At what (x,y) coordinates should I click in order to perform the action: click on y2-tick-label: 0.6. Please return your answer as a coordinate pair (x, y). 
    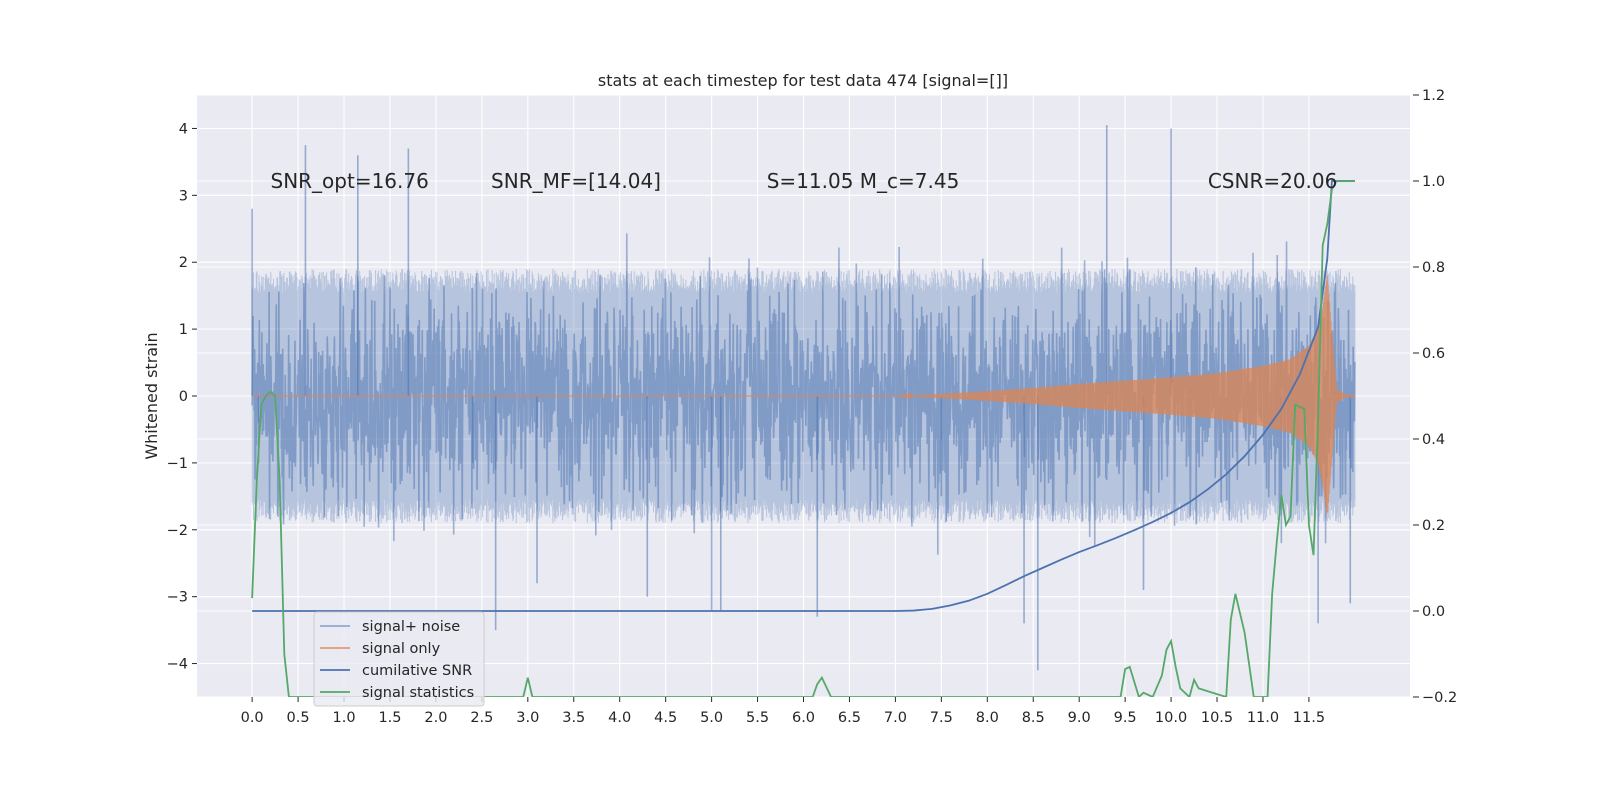
    Looking at the image, I should click on (1433, 354).